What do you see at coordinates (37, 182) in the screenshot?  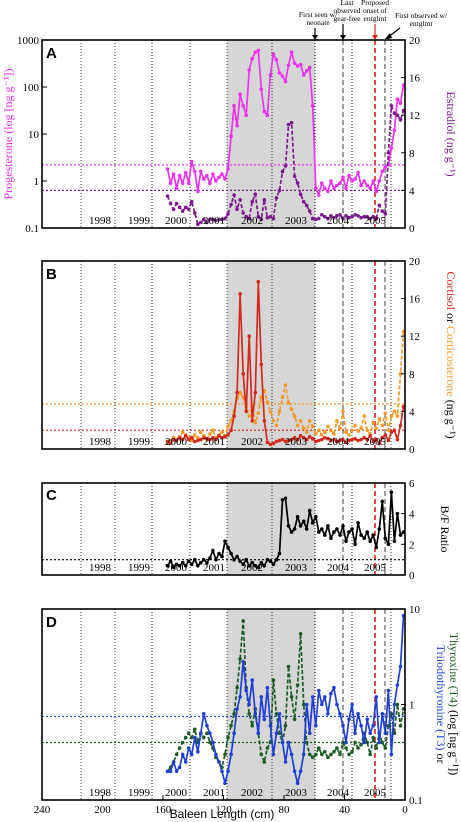 I see `y-tick-label: 1` at bounding box center [37, 182].